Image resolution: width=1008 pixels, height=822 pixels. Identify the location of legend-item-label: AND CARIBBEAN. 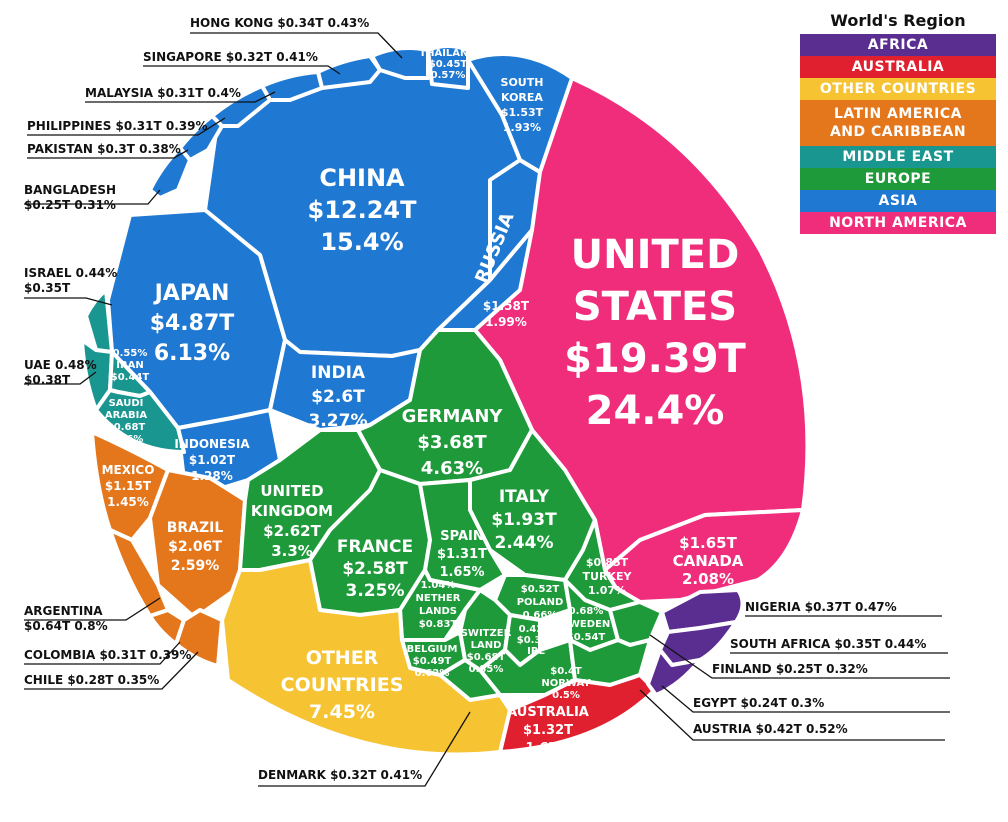
(898, 132).